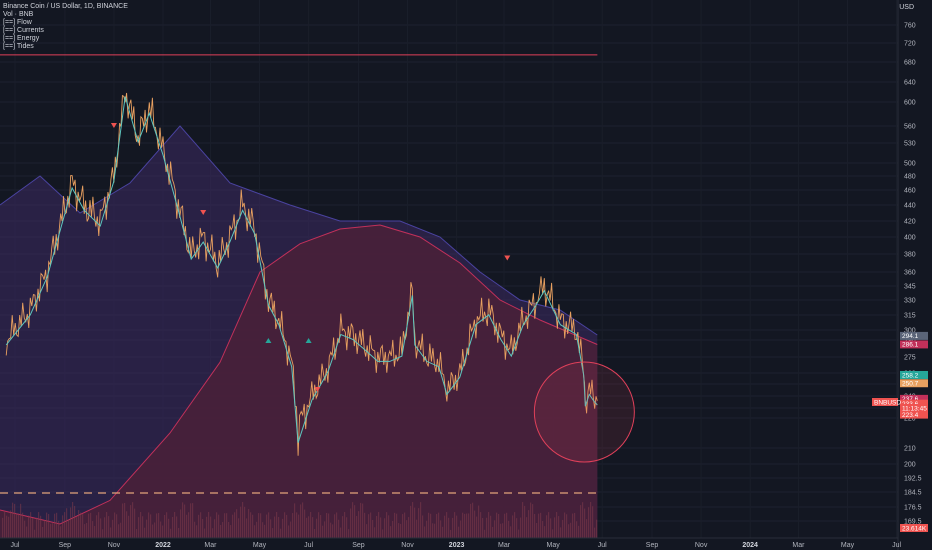  Describe the element at coordinates (268, 340) in the screenshot. I see `buy-signal-marker` at that location.